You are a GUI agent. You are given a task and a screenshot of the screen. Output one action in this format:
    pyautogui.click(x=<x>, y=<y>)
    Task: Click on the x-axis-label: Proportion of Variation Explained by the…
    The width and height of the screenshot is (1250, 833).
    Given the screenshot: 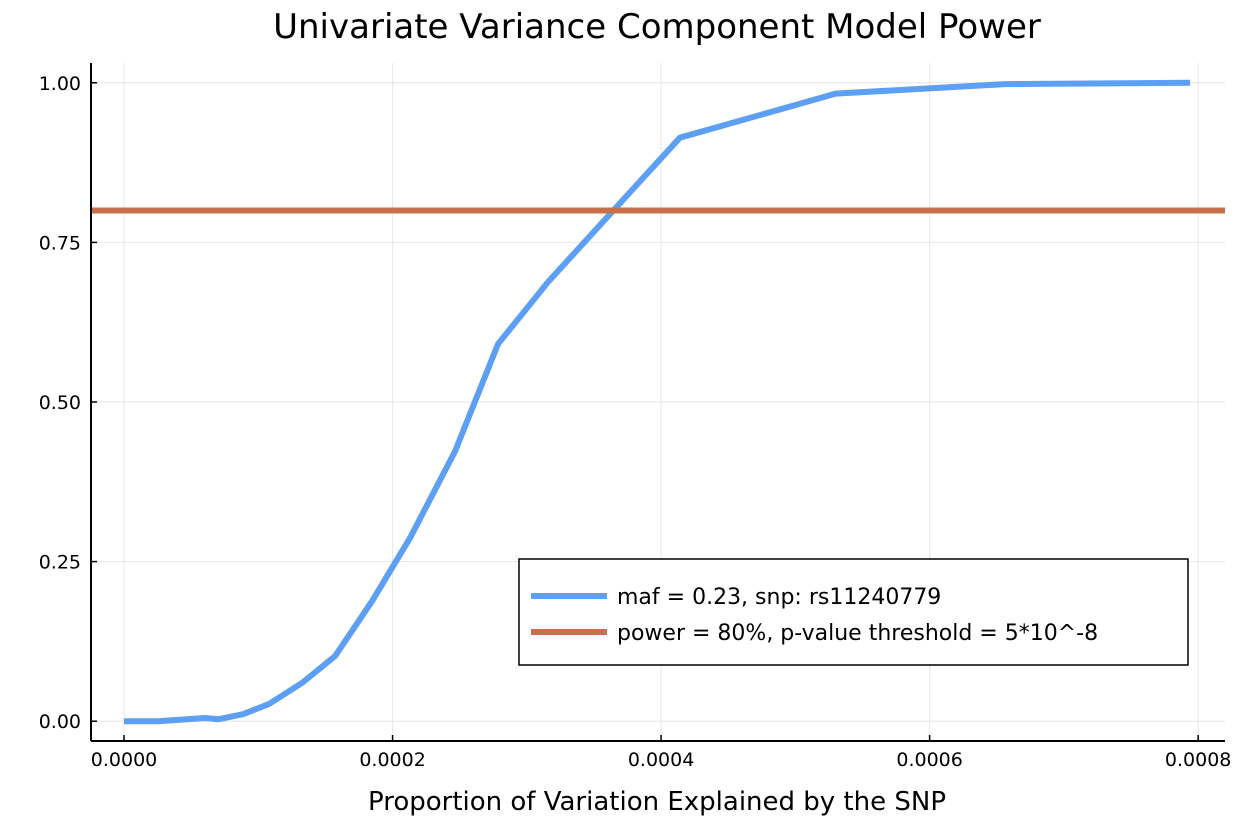 What is the action you would take?
    pyautogui.click(x=657, y=802)
    